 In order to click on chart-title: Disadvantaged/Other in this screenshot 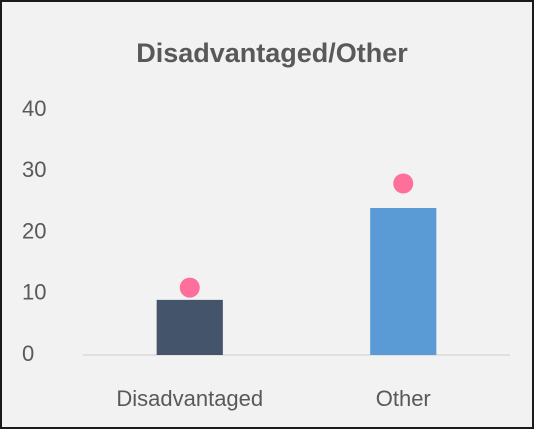, I will do `click(272, 53)`.